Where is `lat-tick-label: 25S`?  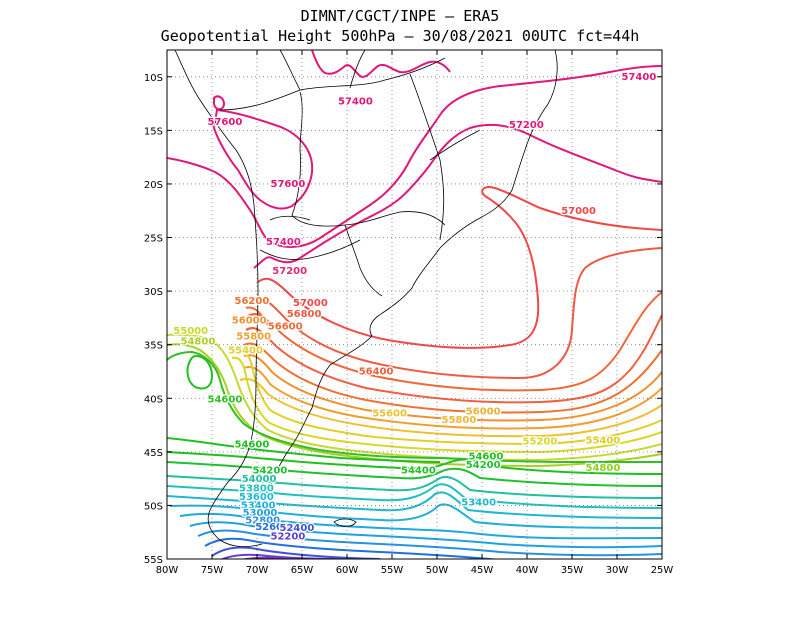 lat-tick-label: 25S is located at coordinates (153, 239).